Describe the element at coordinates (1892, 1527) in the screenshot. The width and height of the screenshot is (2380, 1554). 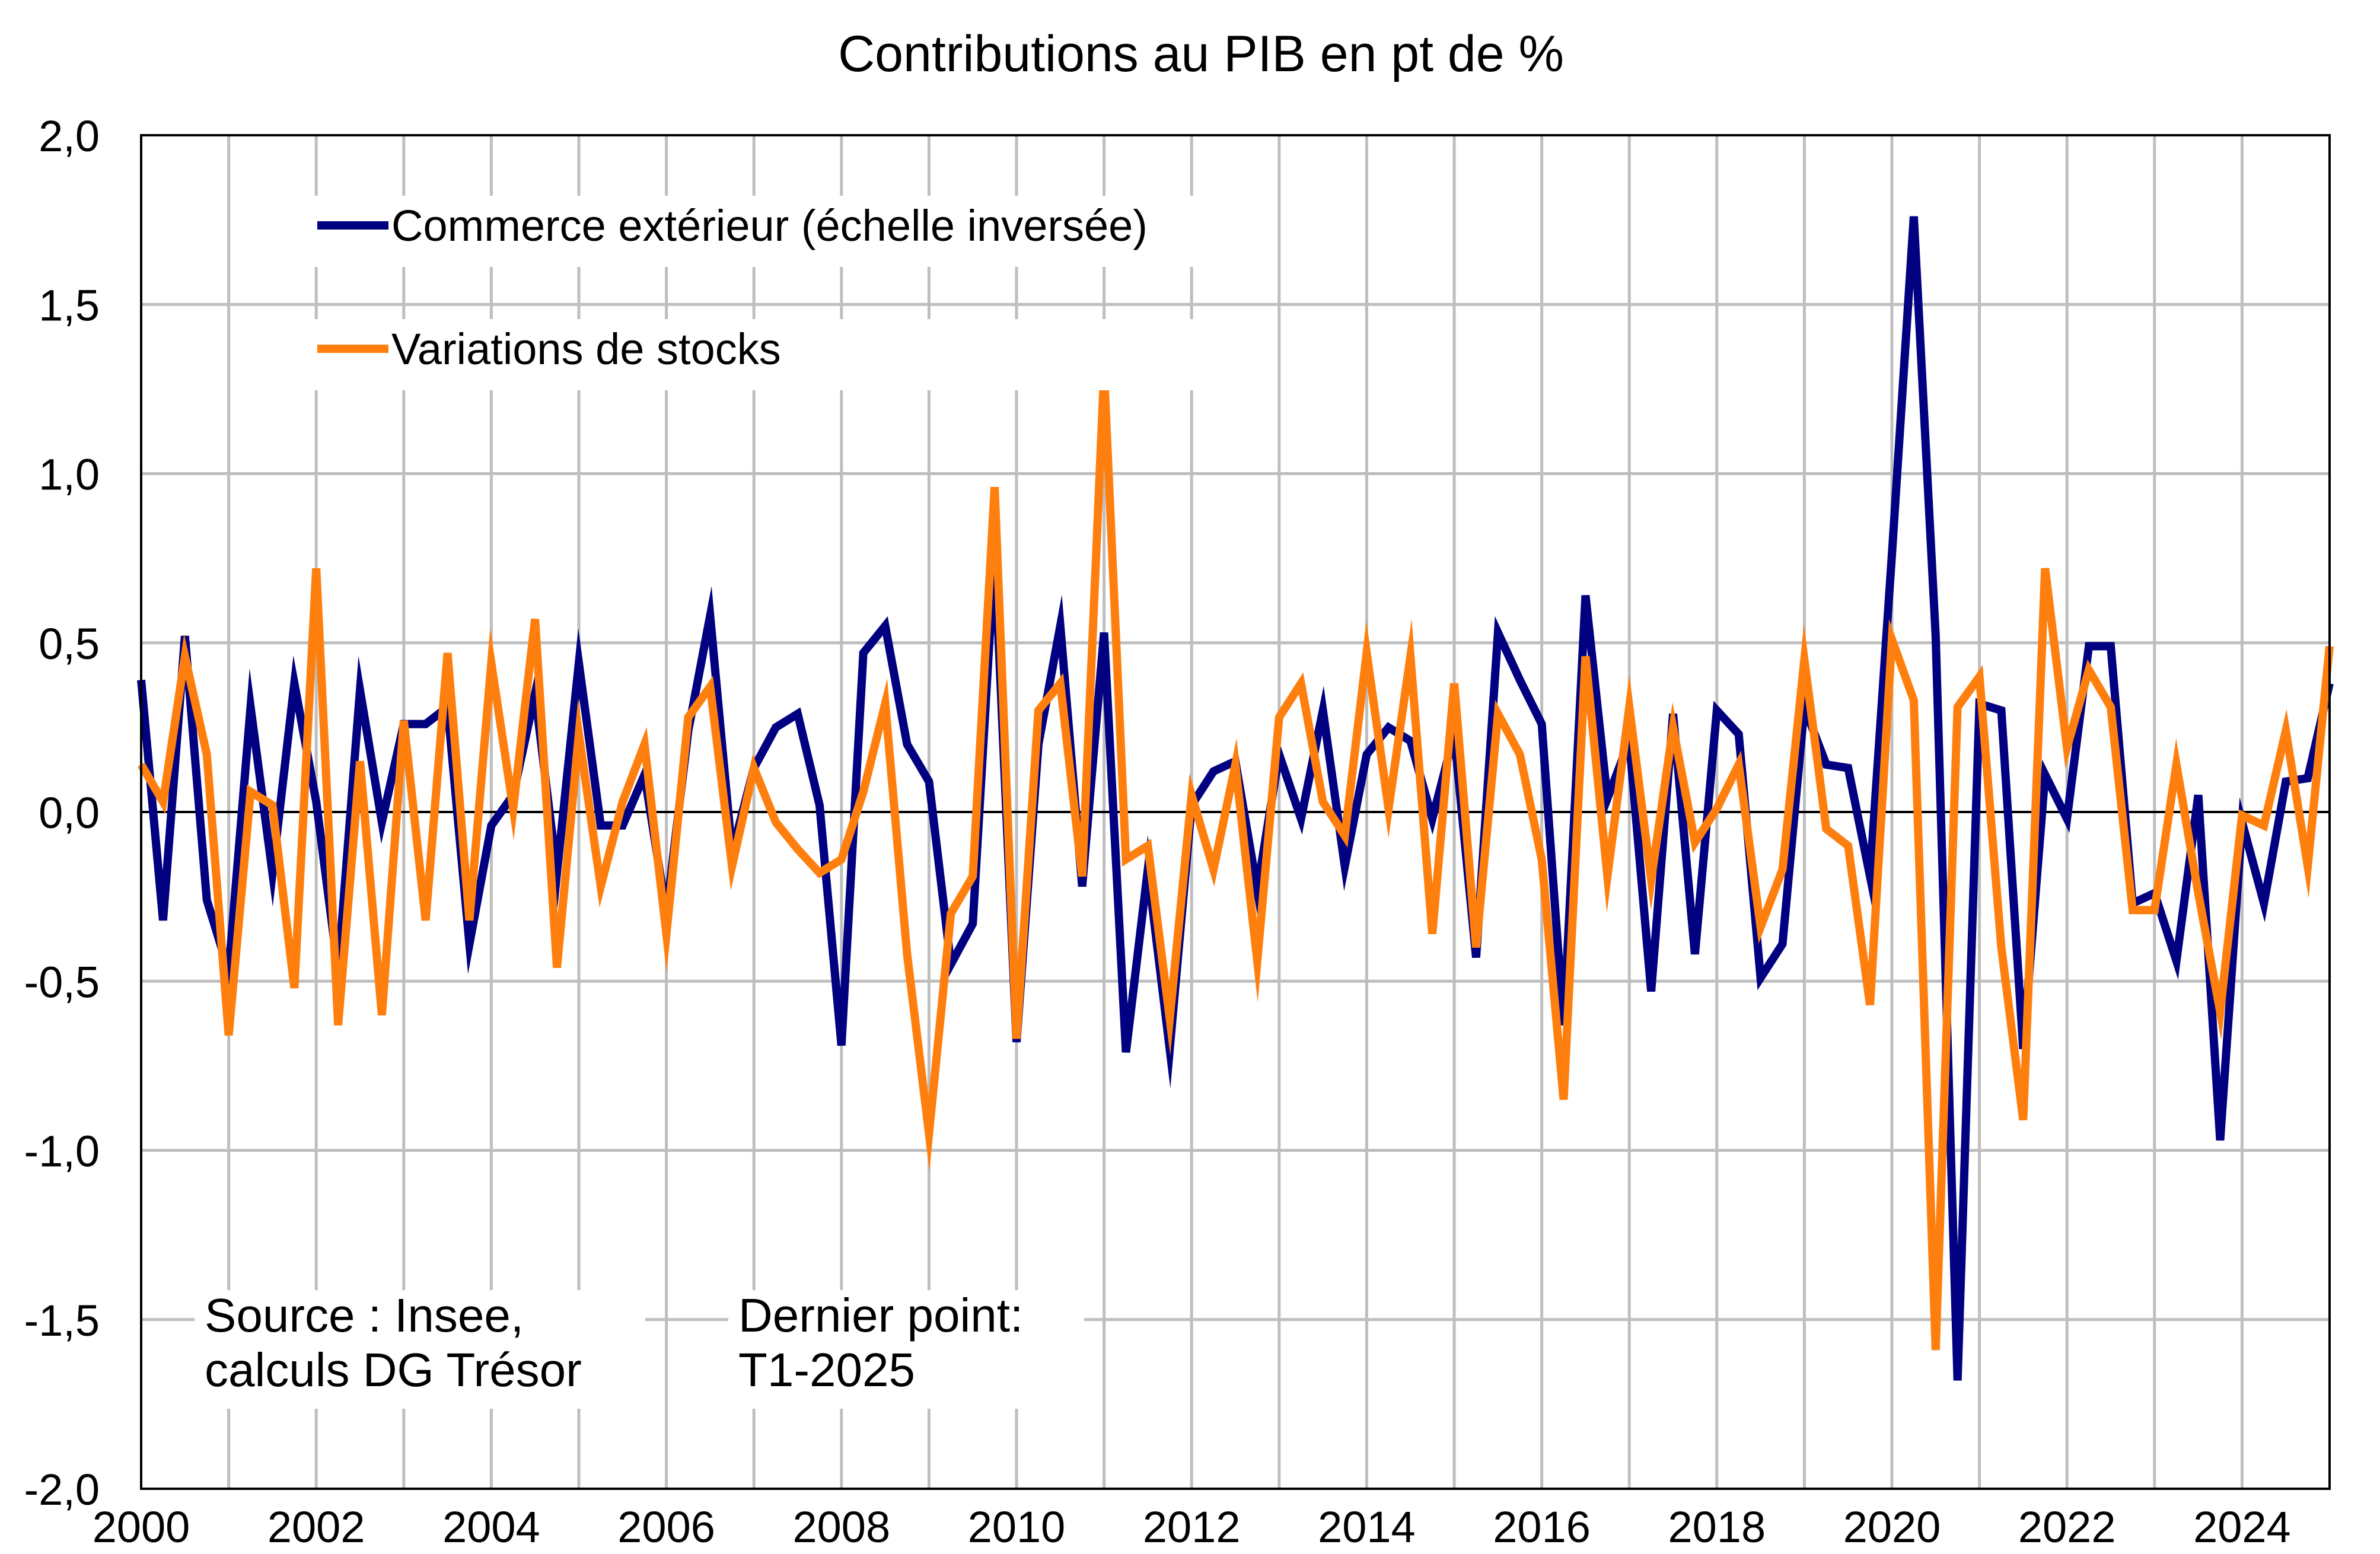
I see `x-tick-label: 2020` at that location.